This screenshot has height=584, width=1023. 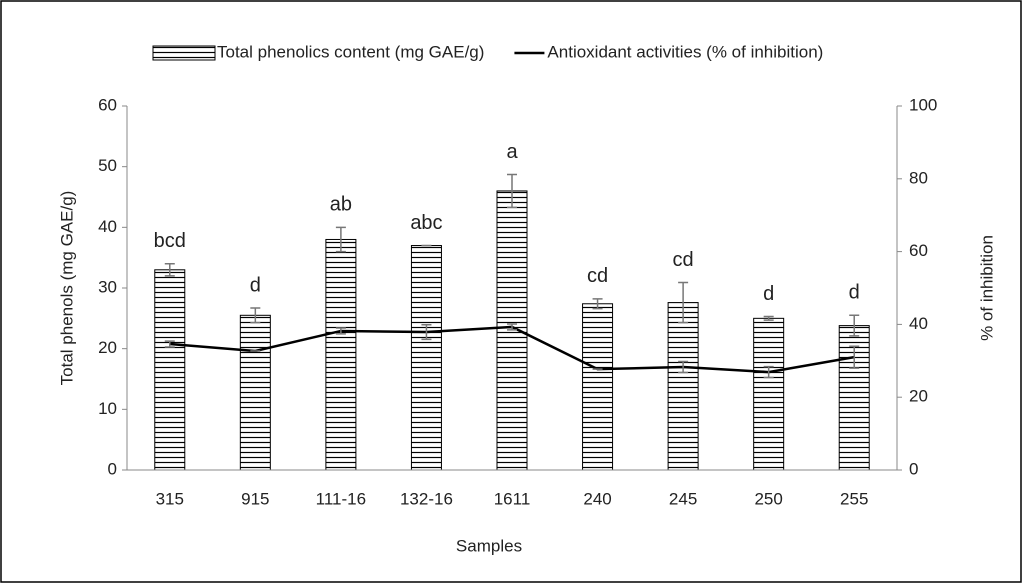 What do you see at coordinates (854, 498) in the screenshot?
I see `x-tick-label: 255` at bounding box center [854, 498].